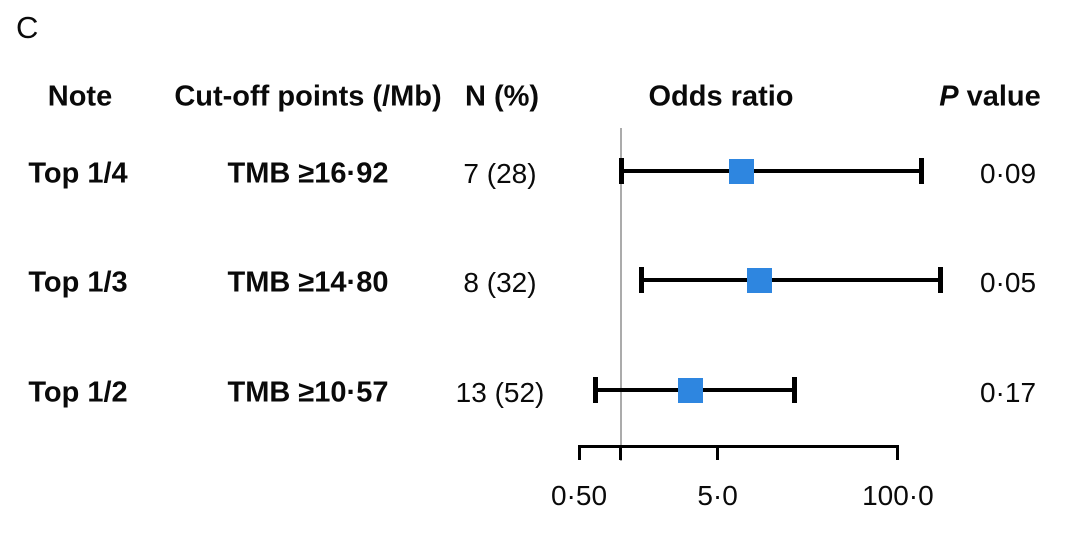 This screenshot has width=1080, height=559. I want to click on row-n-pct: 7 (28), so click(500, 173).